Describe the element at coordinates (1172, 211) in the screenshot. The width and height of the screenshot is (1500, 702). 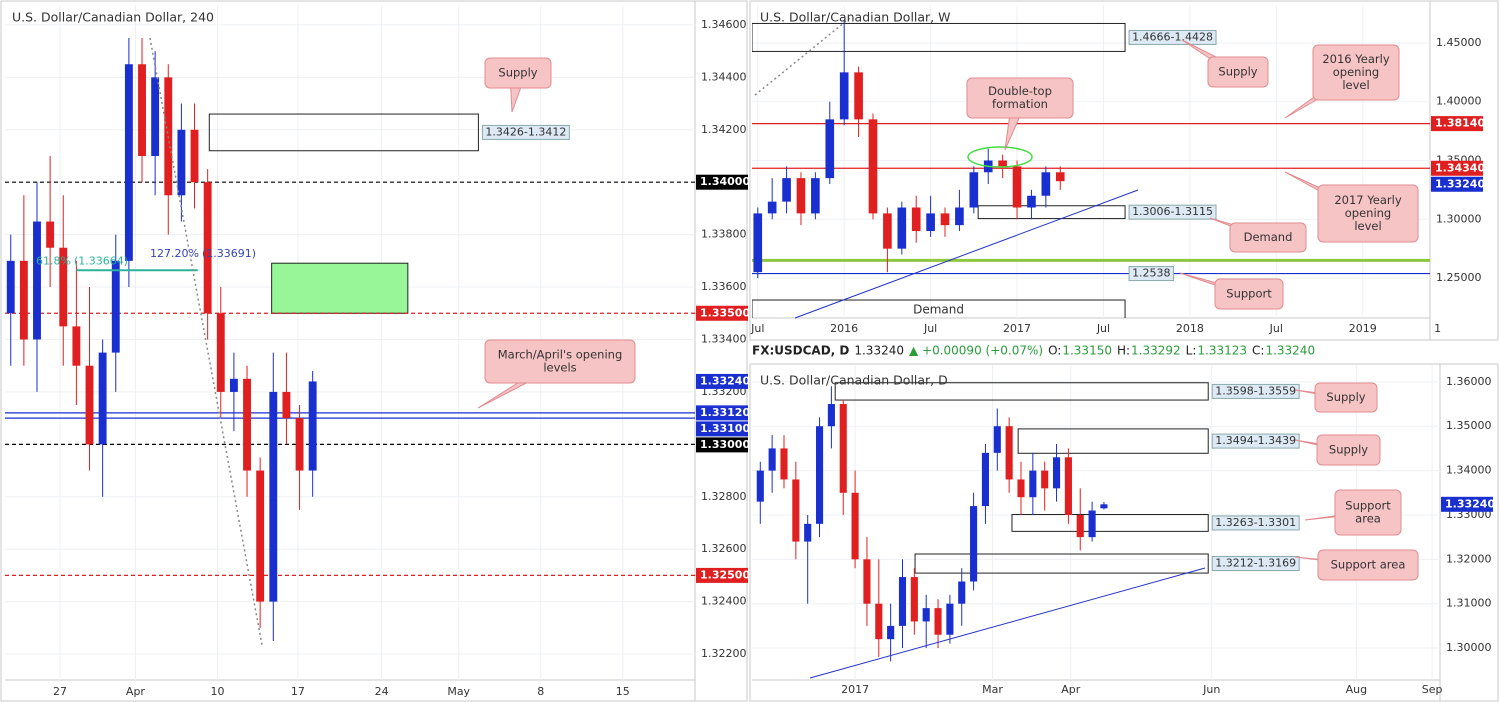
I see `zone-label: 1.3006-1.3115` at that location.